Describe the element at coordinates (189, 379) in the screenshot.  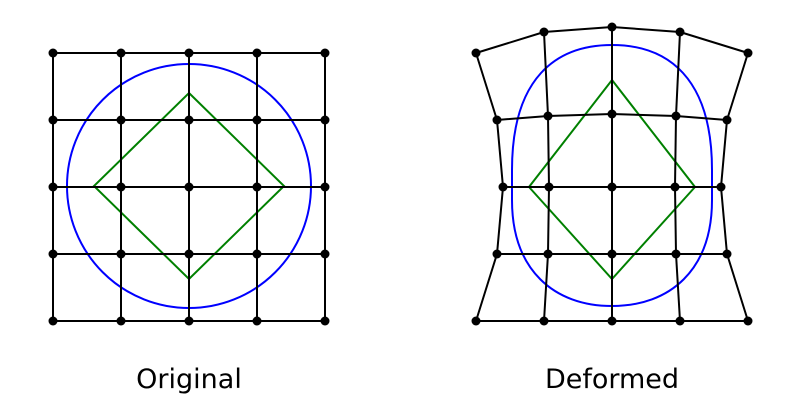
I see `original-label: Original` at that location.